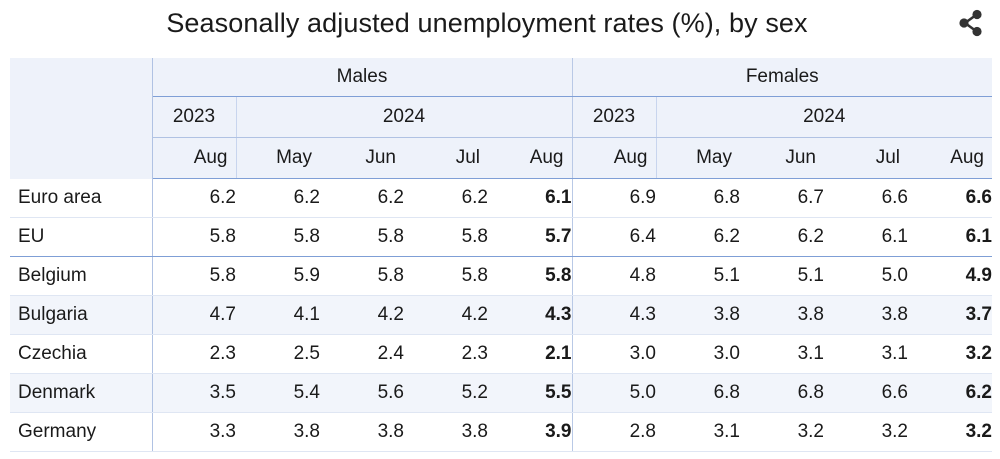  Describe the element at coordinates (194, 117) in the screenshot. I see `year-header: 2023` at that location.